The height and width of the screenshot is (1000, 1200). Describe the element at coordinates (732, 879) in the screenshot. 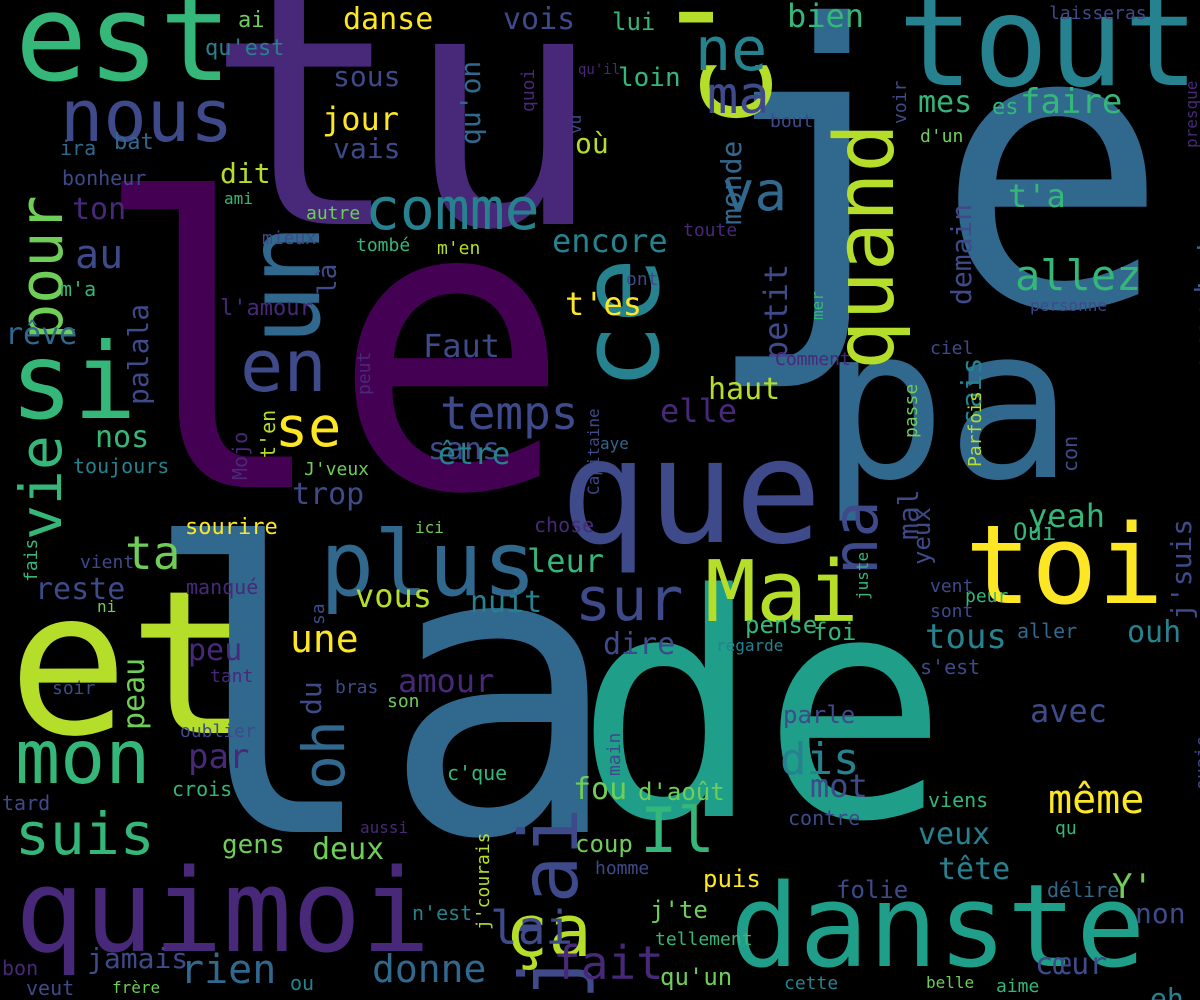

I see `cloud-word: puis` at that location.